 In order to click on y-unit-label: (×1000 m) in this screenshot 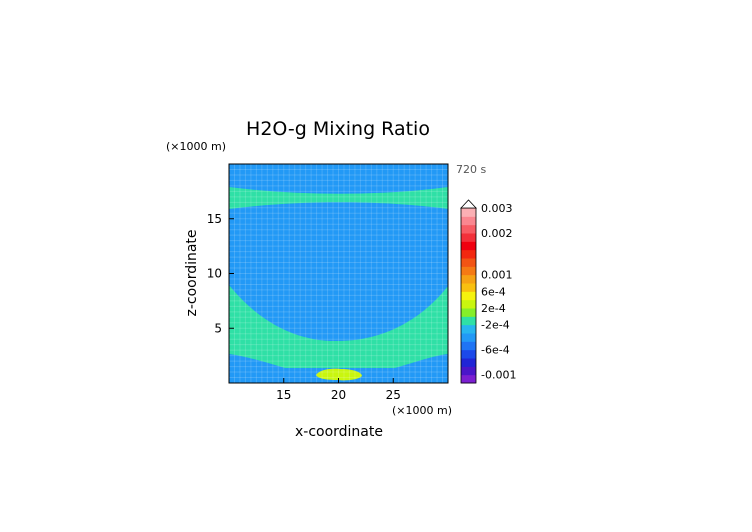, I will do `click(196, 146)`.